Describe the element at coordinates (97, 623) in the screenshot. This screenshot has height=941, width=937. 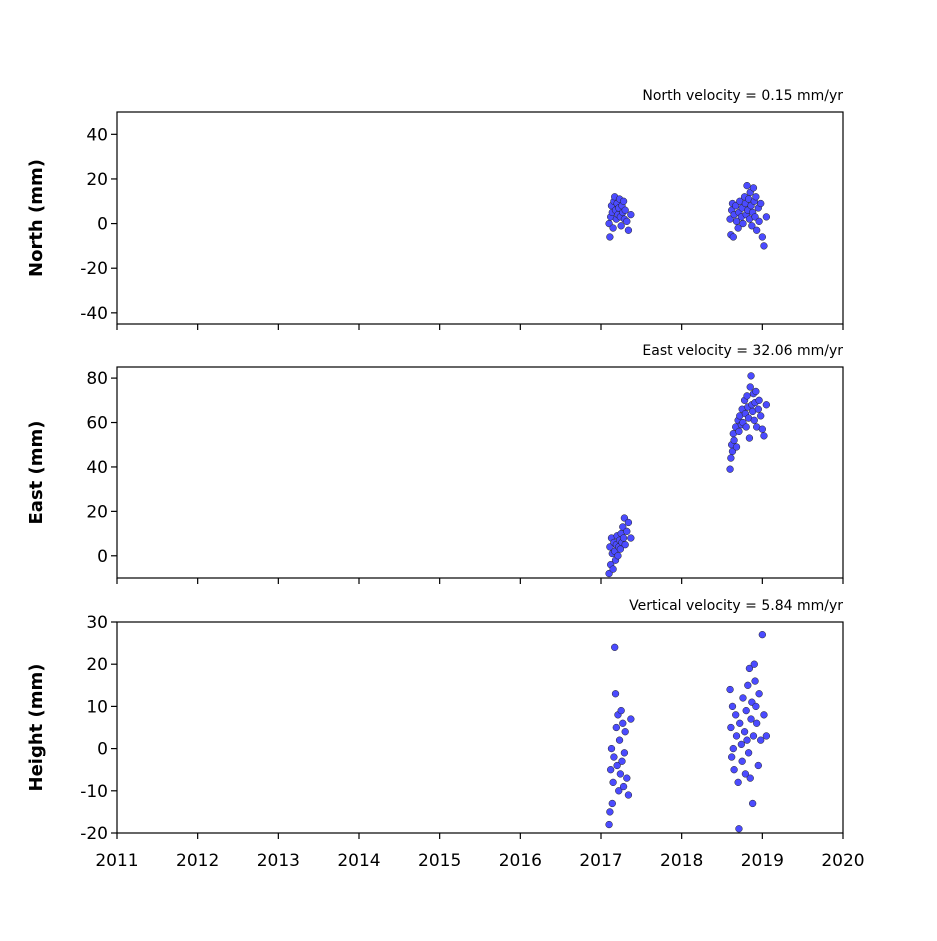
I see `y-tick-label: 30` at that location.